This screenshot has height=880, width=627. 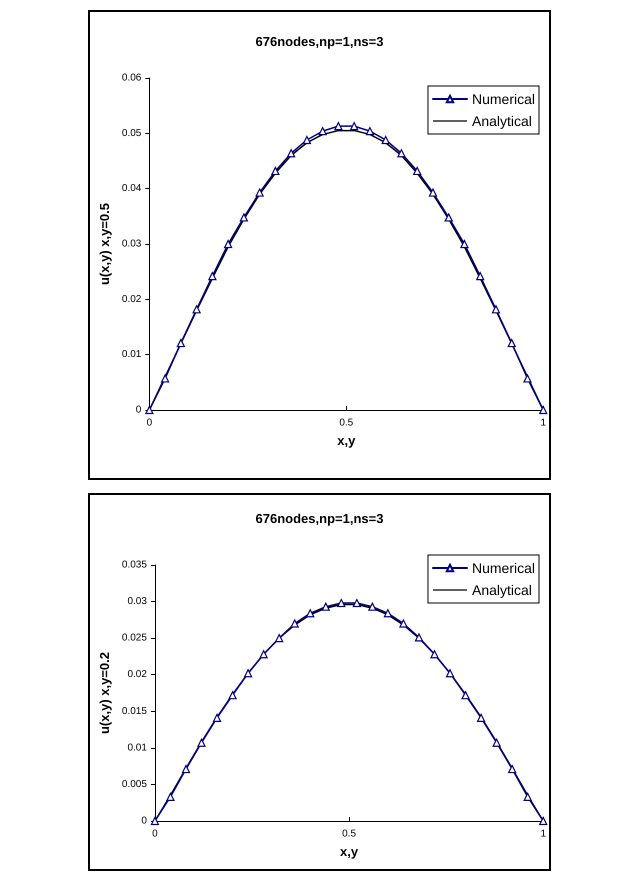 What do you see at coordinates (135, 638) in the screenshot?
I see `y-tick-label: 0.025` at bounding box center [135, 638].